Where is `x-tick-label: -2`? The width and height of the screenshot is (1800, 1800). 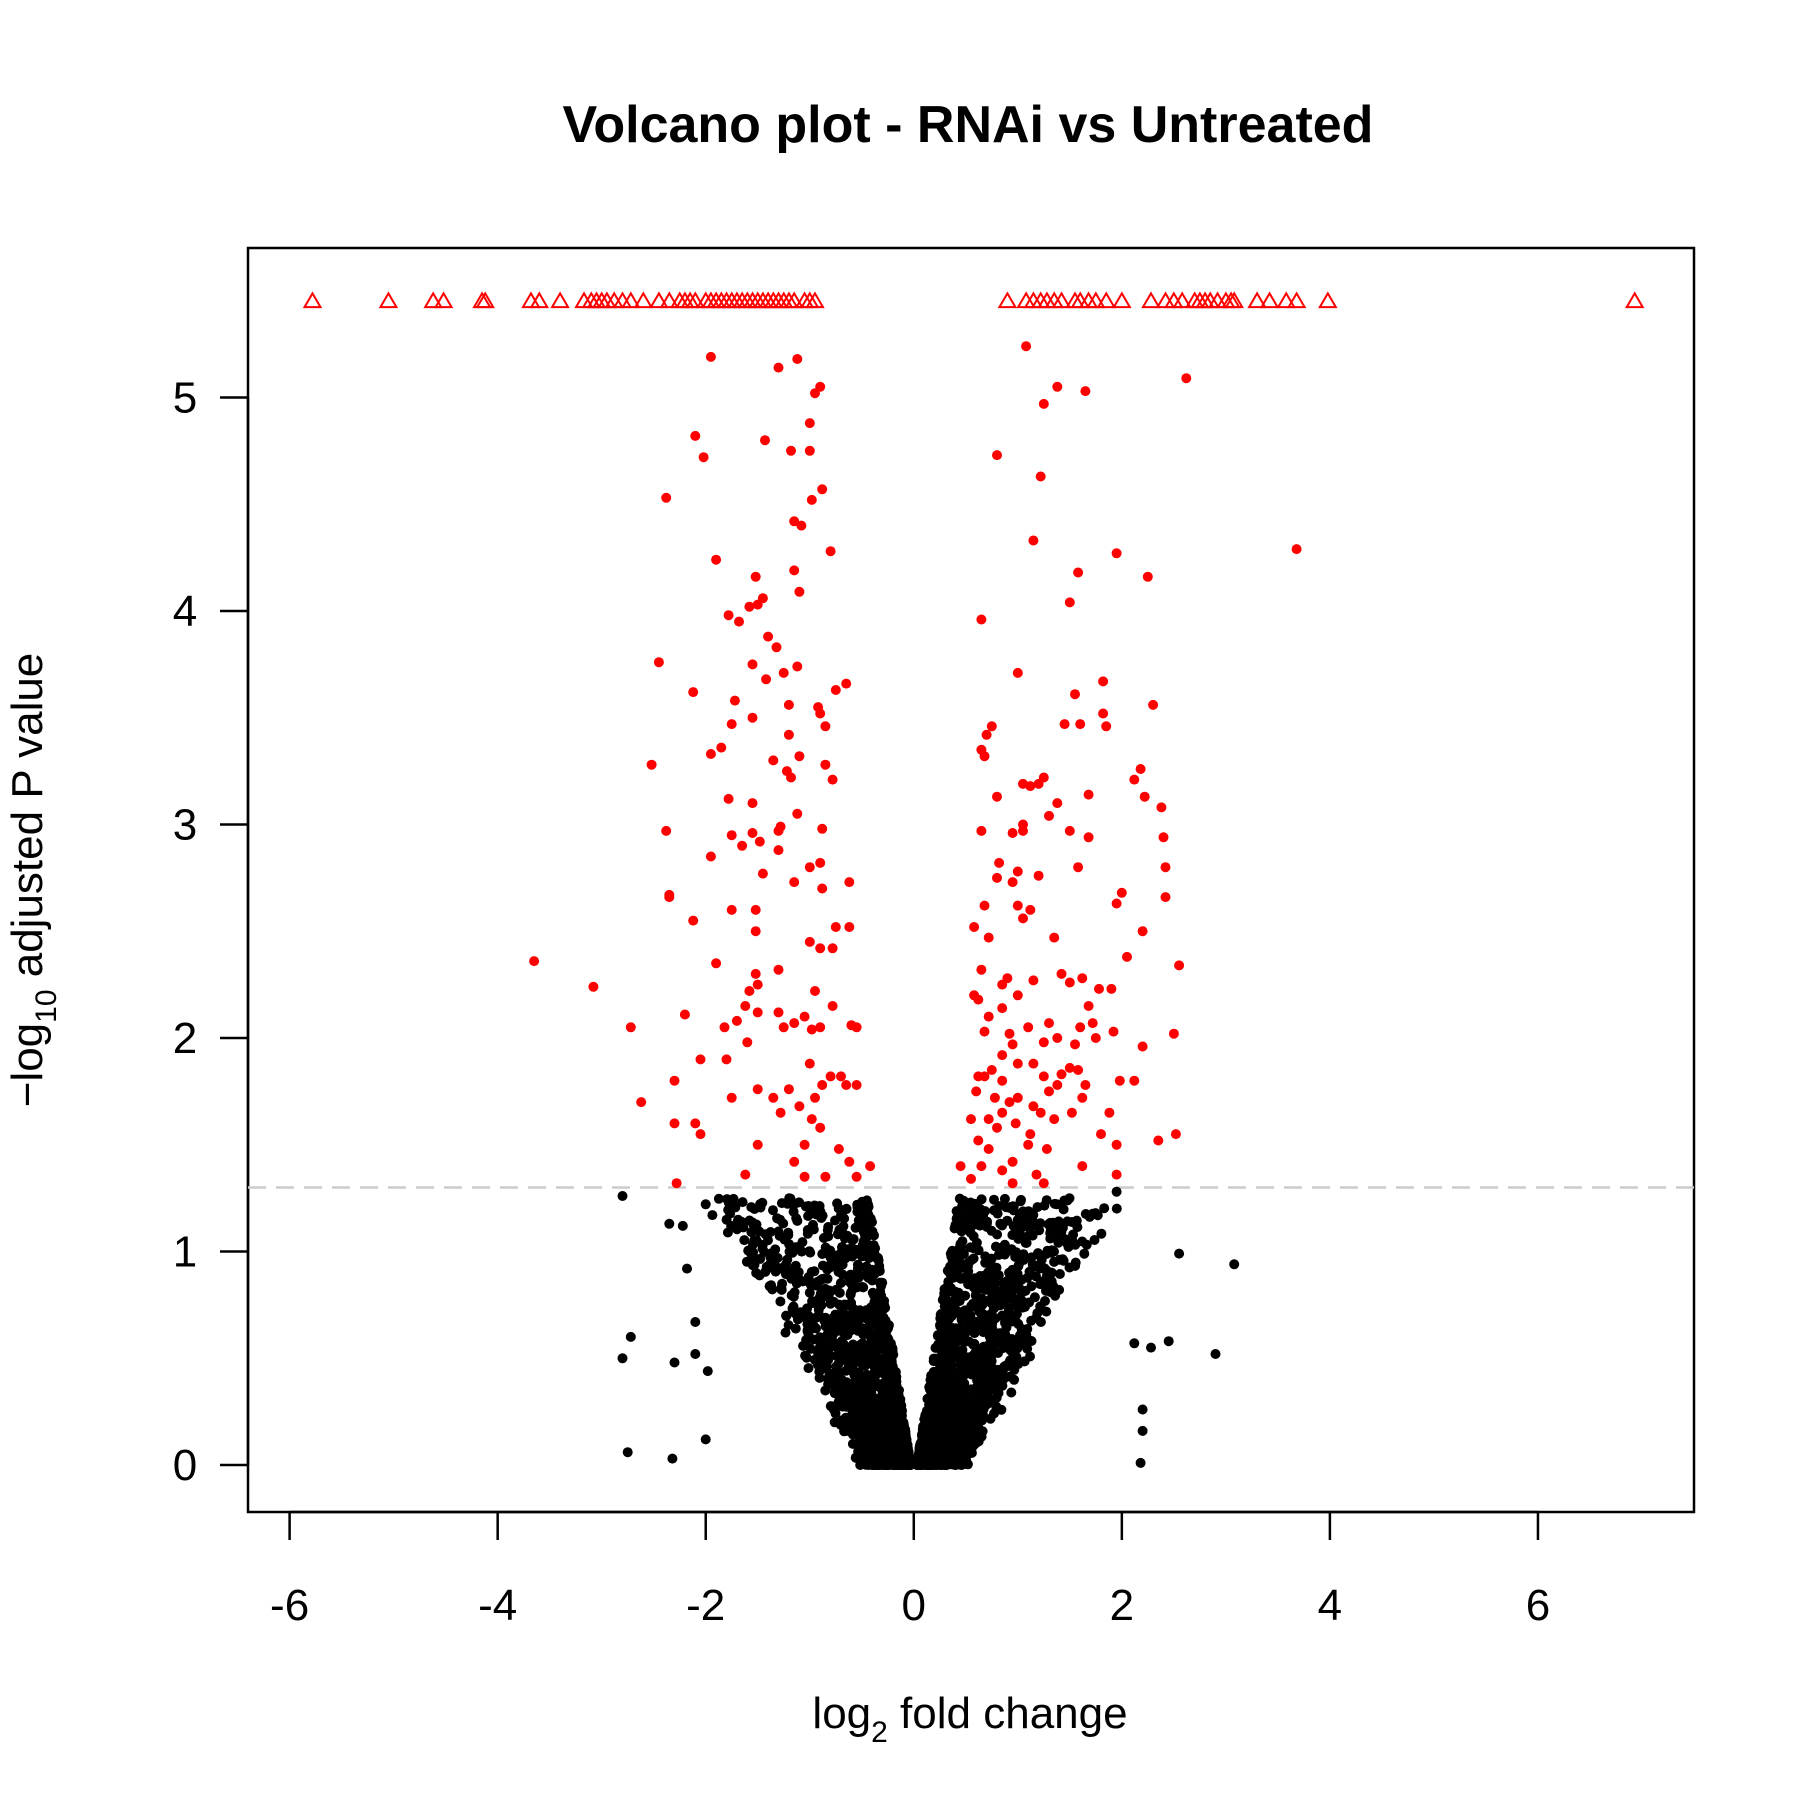 x-tick-label: -2 is located at coordinates (705, 1605).